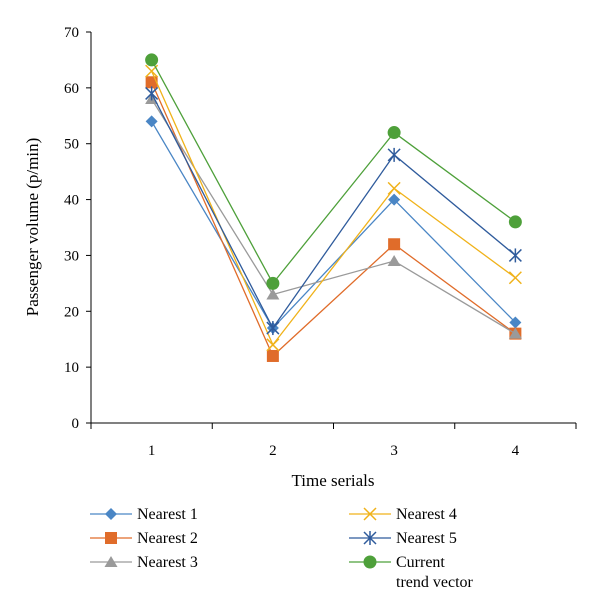 The image size is (600, 614). Describe the element at coordinates (76, 424) in the screenshot. I see `y-tick-label: 0` at that location.